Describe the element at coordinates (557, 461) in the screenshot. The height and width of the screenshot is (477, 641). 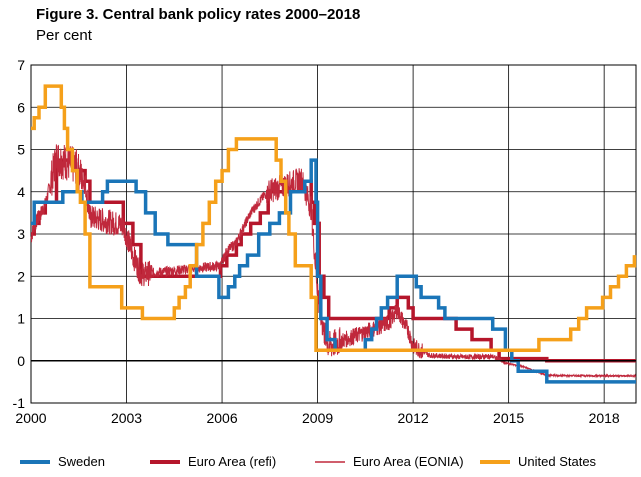
I see `legend-label: United States` at that location.